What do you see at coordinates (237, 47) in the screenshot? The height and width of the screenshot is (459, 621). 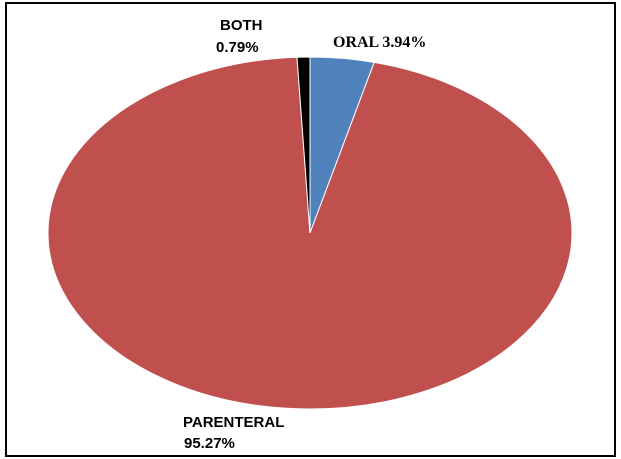 I see `label-both-value: 0.79%` at bounding box center [237, 47].